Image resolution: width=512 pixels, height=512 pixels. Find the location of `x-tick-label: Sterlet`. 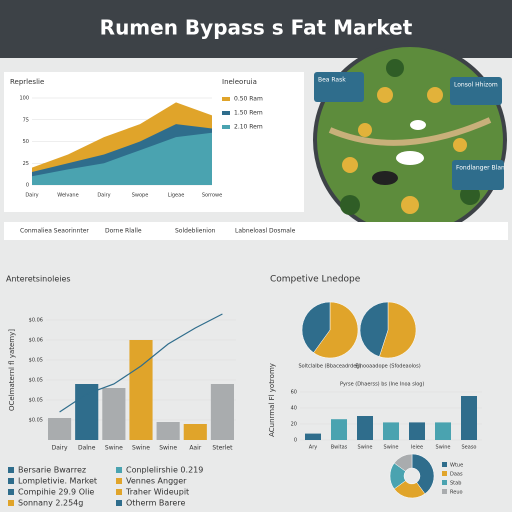

x-tick-label: Sterlet is located at coordinates (222, 448).